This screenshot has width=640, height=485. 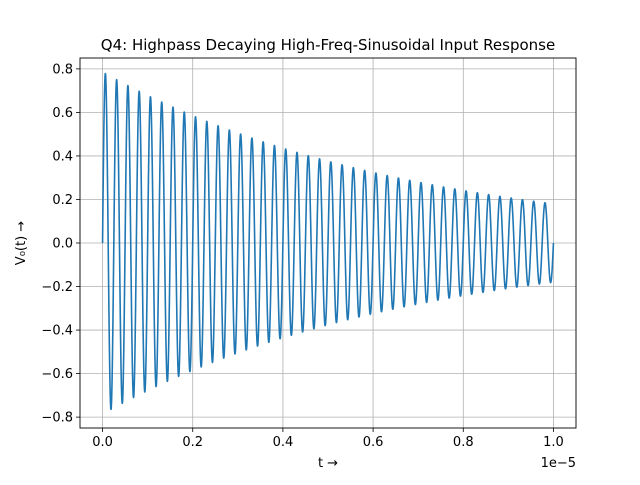 What do you see at coordinates (62, 69) in the screenshot?
I see `y-tick-label: 0.8` at bounding box center [62, 69].